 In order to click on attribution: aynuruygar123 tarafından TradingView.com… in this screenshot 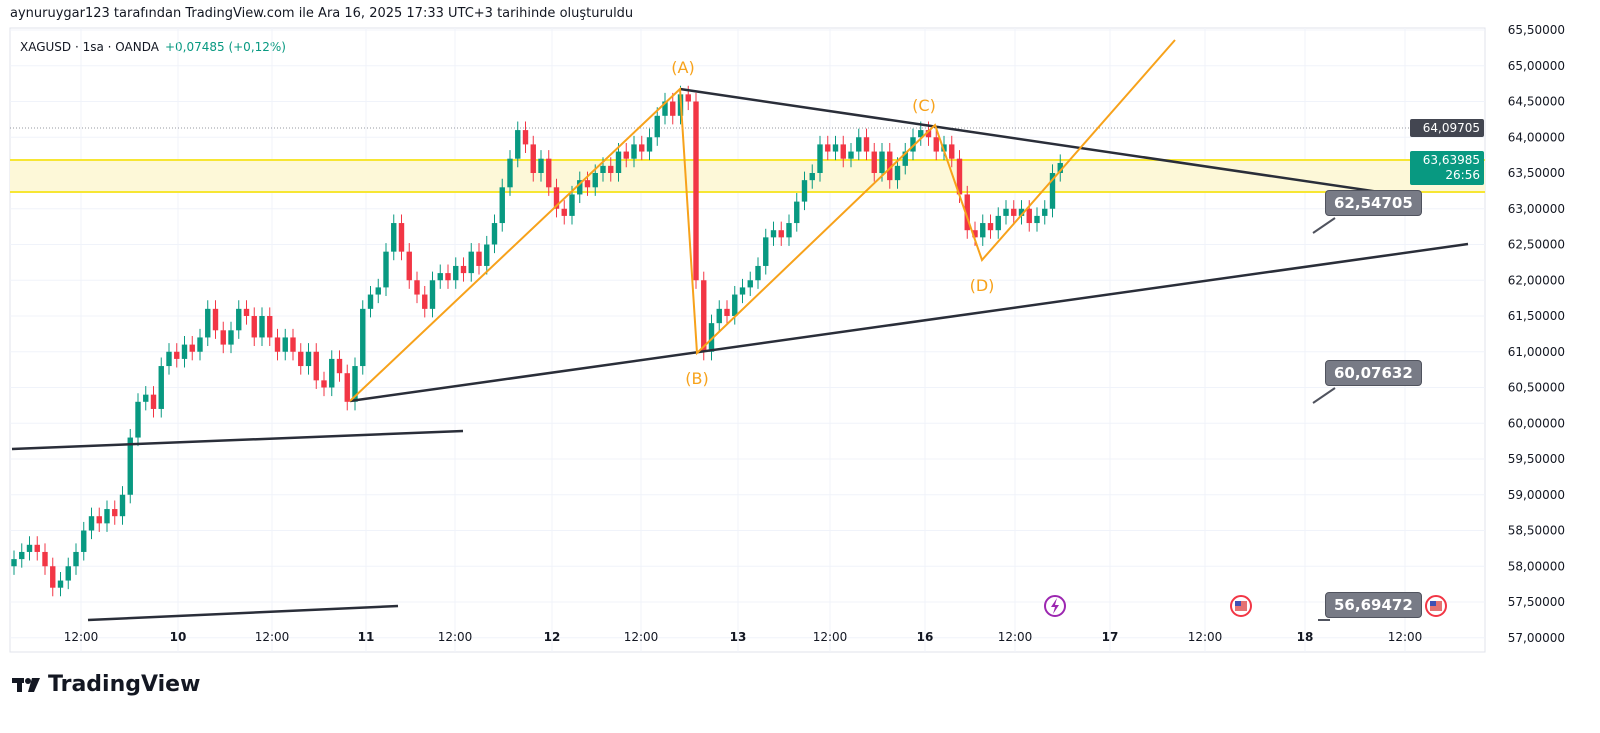, I will do `click(322, 13)`.